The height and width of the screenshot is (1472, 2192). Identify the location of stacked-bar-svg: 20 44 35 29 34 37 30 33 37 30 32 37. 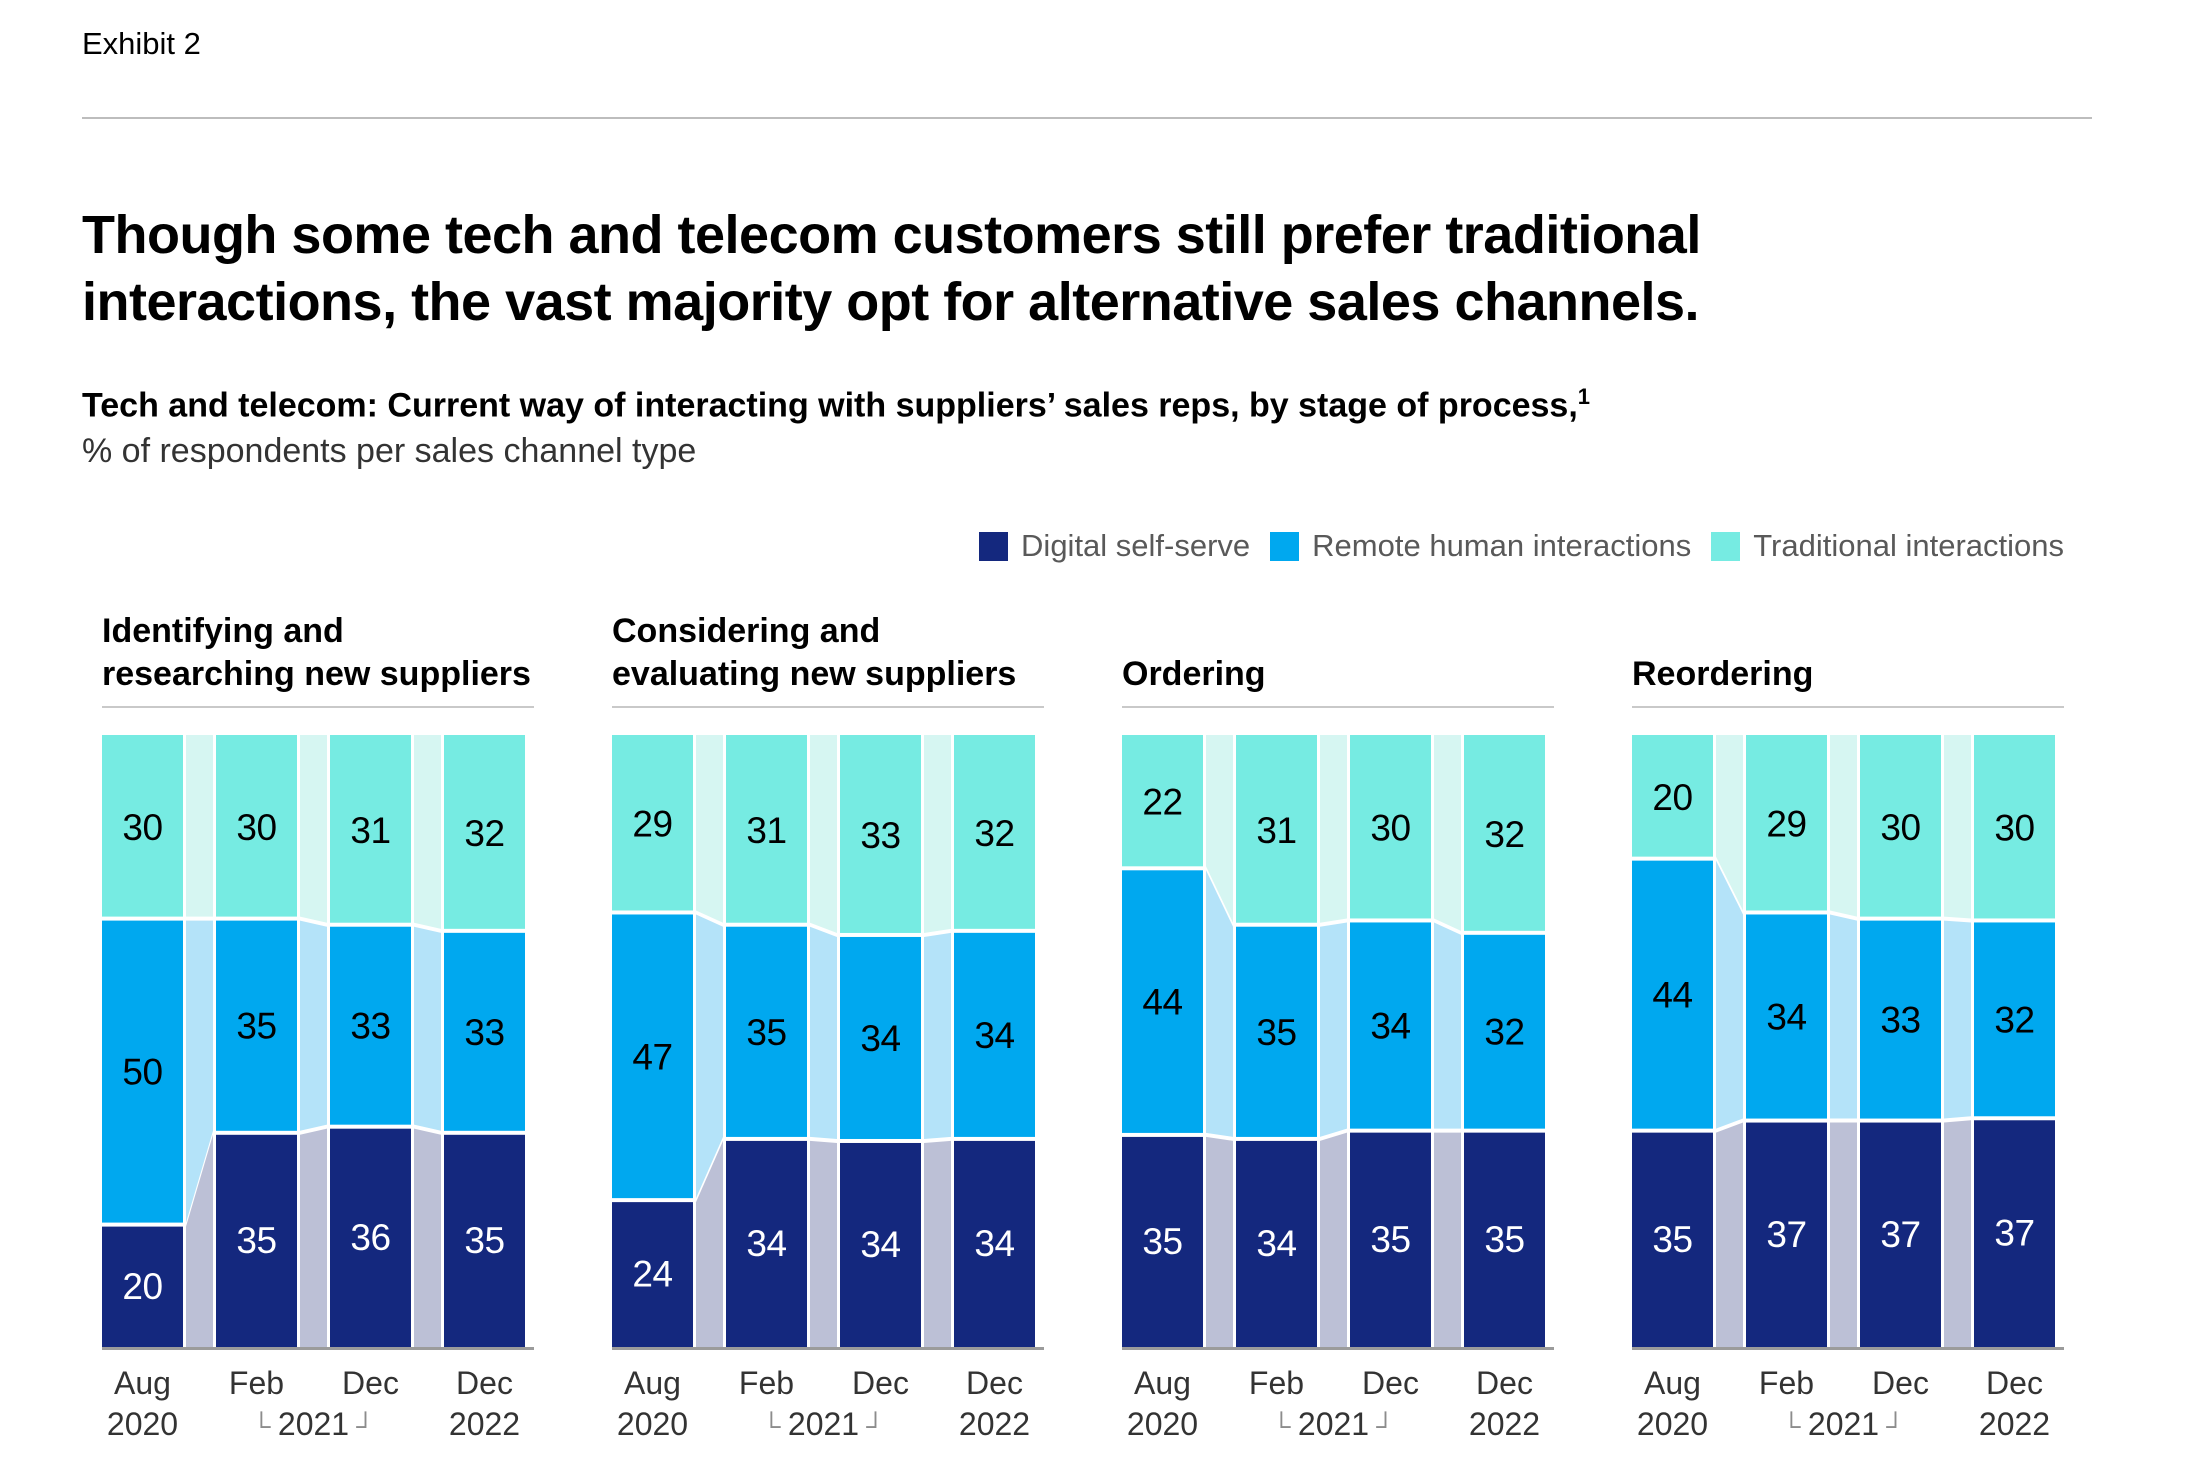
(1843, 1041).